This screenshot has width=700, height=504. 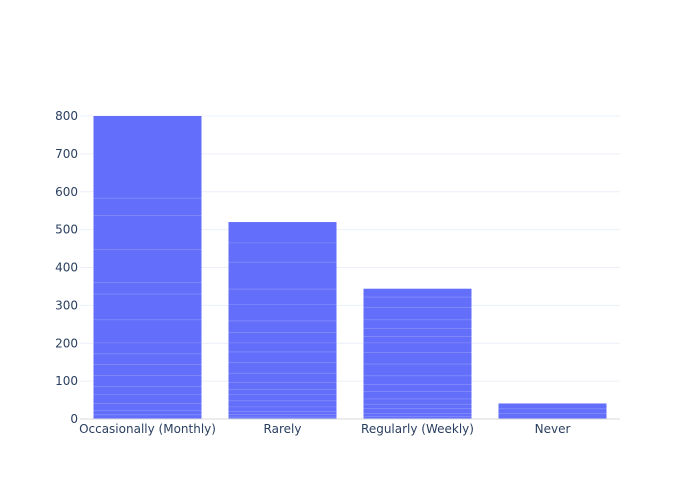 What do you see at coordinates (66, 305) in the screenshot?
I see `y-tick-label: 300` at bounding box center [66, 305].